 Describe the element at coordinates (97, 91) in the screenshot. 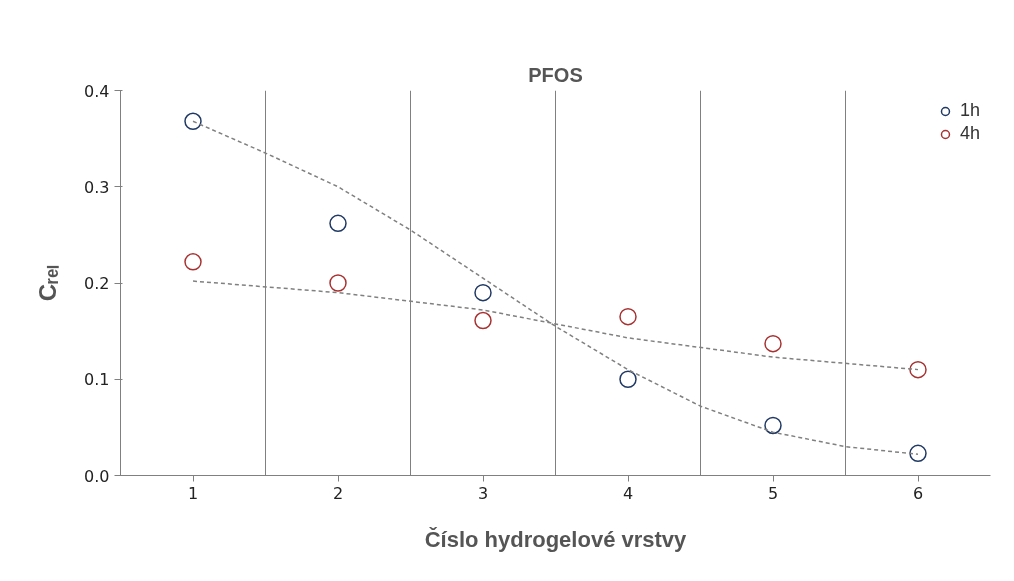

I see `y-tick-label: 0.4` at that location.